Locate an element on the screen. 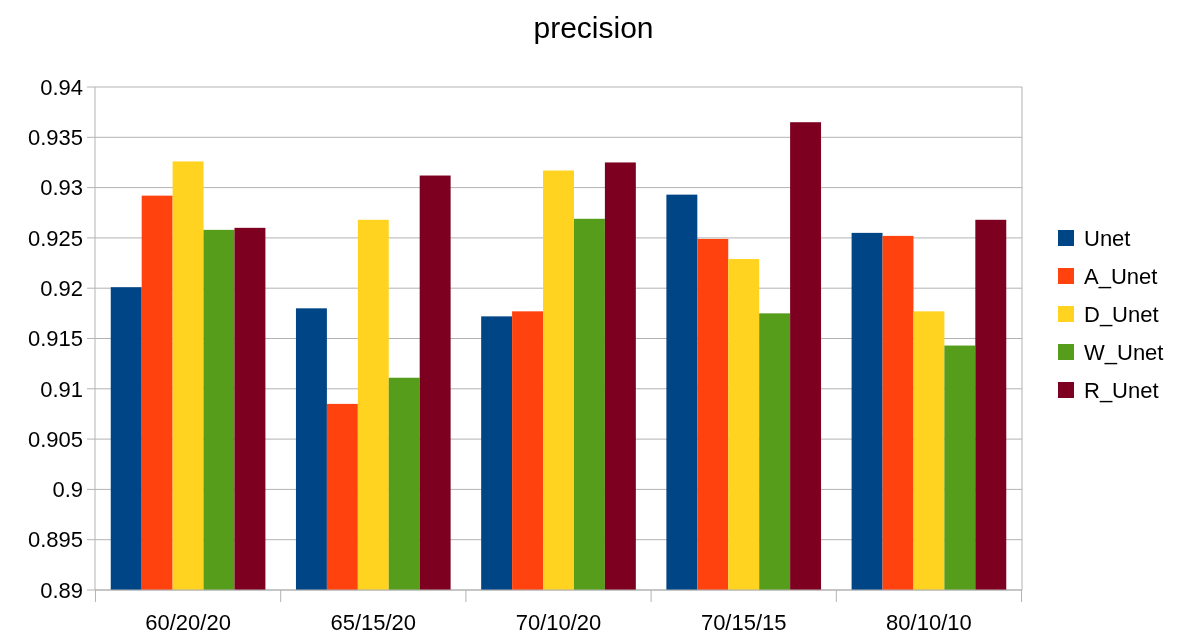 This screenshot has width=1177, height=639. y-tick-label: 0.9 is located at coordinates (67, 490).